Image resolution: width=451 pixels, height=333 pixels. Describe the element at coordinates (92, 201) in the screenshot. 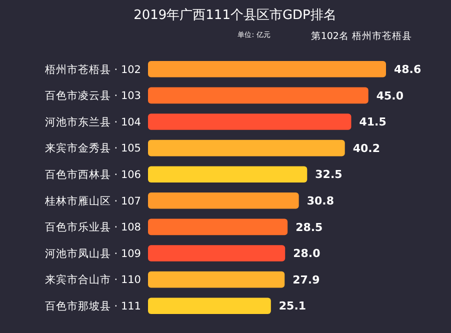

I see `y-tick-label: 桂林市雁山区 · 107` at that location.